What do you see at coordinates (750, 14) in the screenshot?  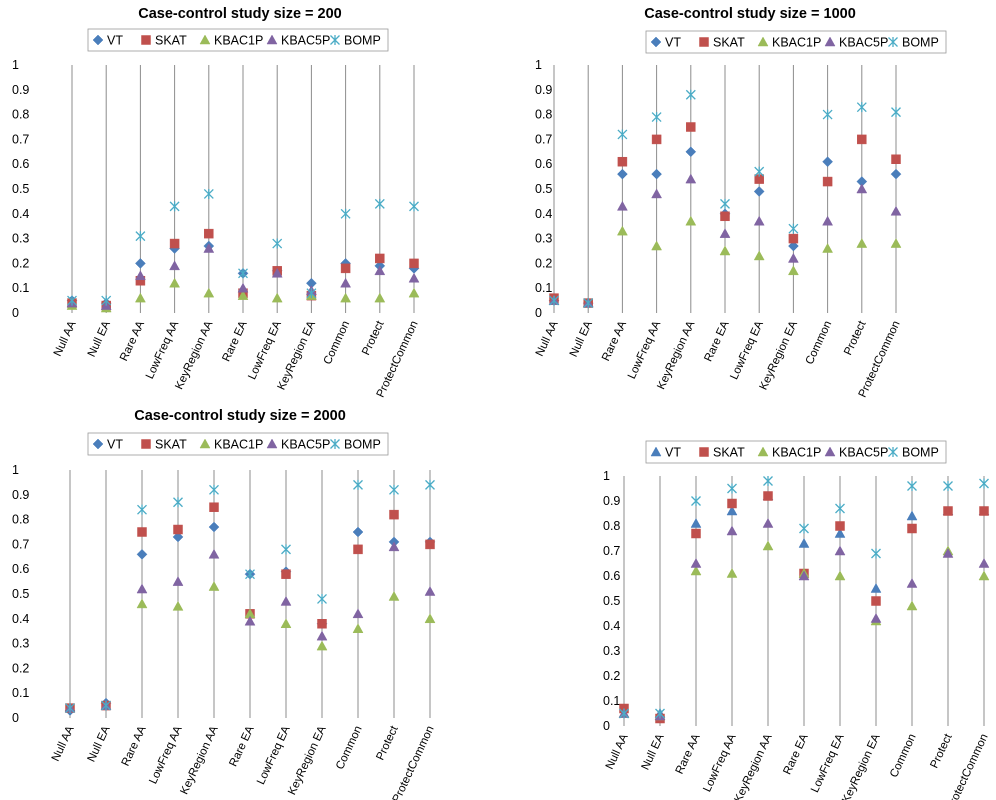 I see `chart-title: Case-control study size = 1000` at bounding box center [750, 14].